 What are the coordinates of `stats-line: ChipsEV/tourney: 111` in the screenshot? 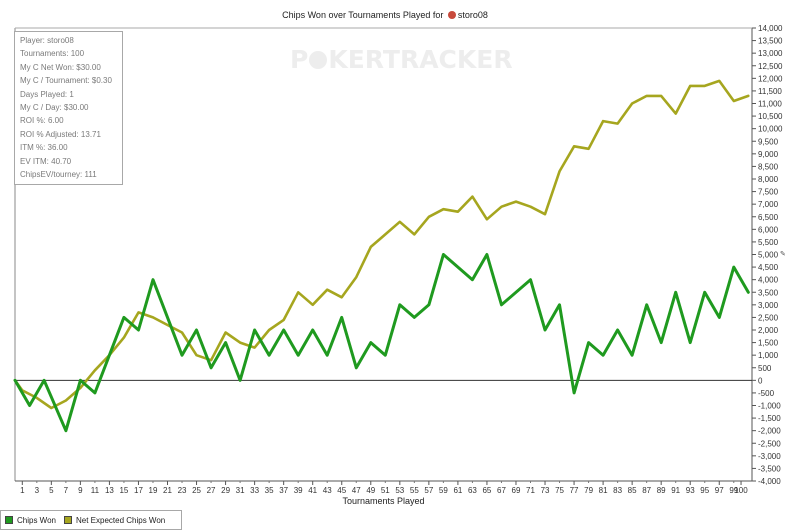 It's located at (58, 175).